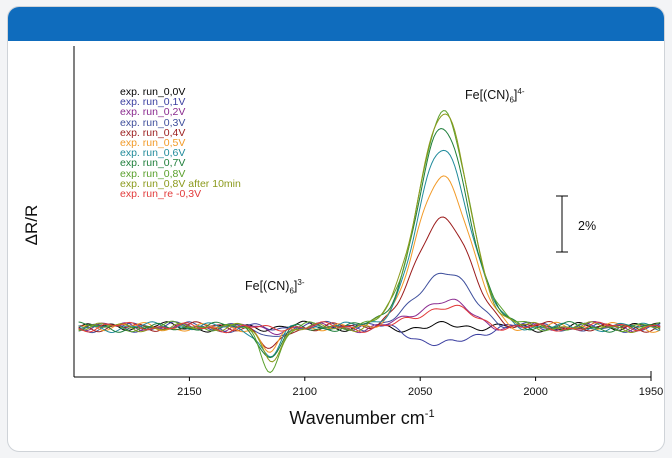 The width and height of the screenshot is (672, 458). What do you see at coordinates (153, 112) in the screenshot?
I see `legend-entry: exp. run_0,2V` at bounding box center [153, 112].